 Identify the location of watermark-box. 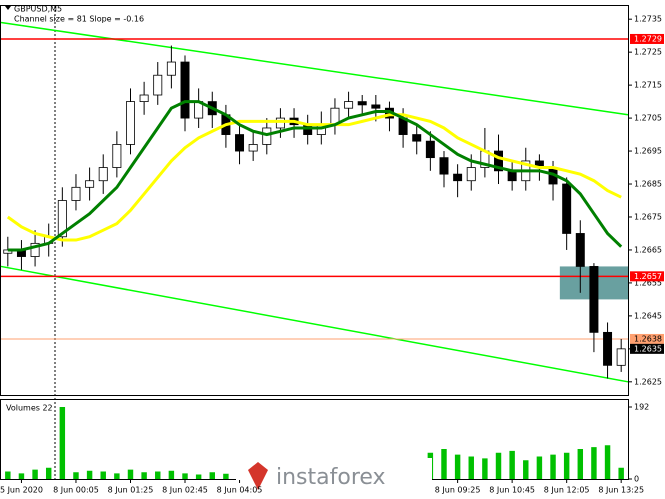
(334, 478).